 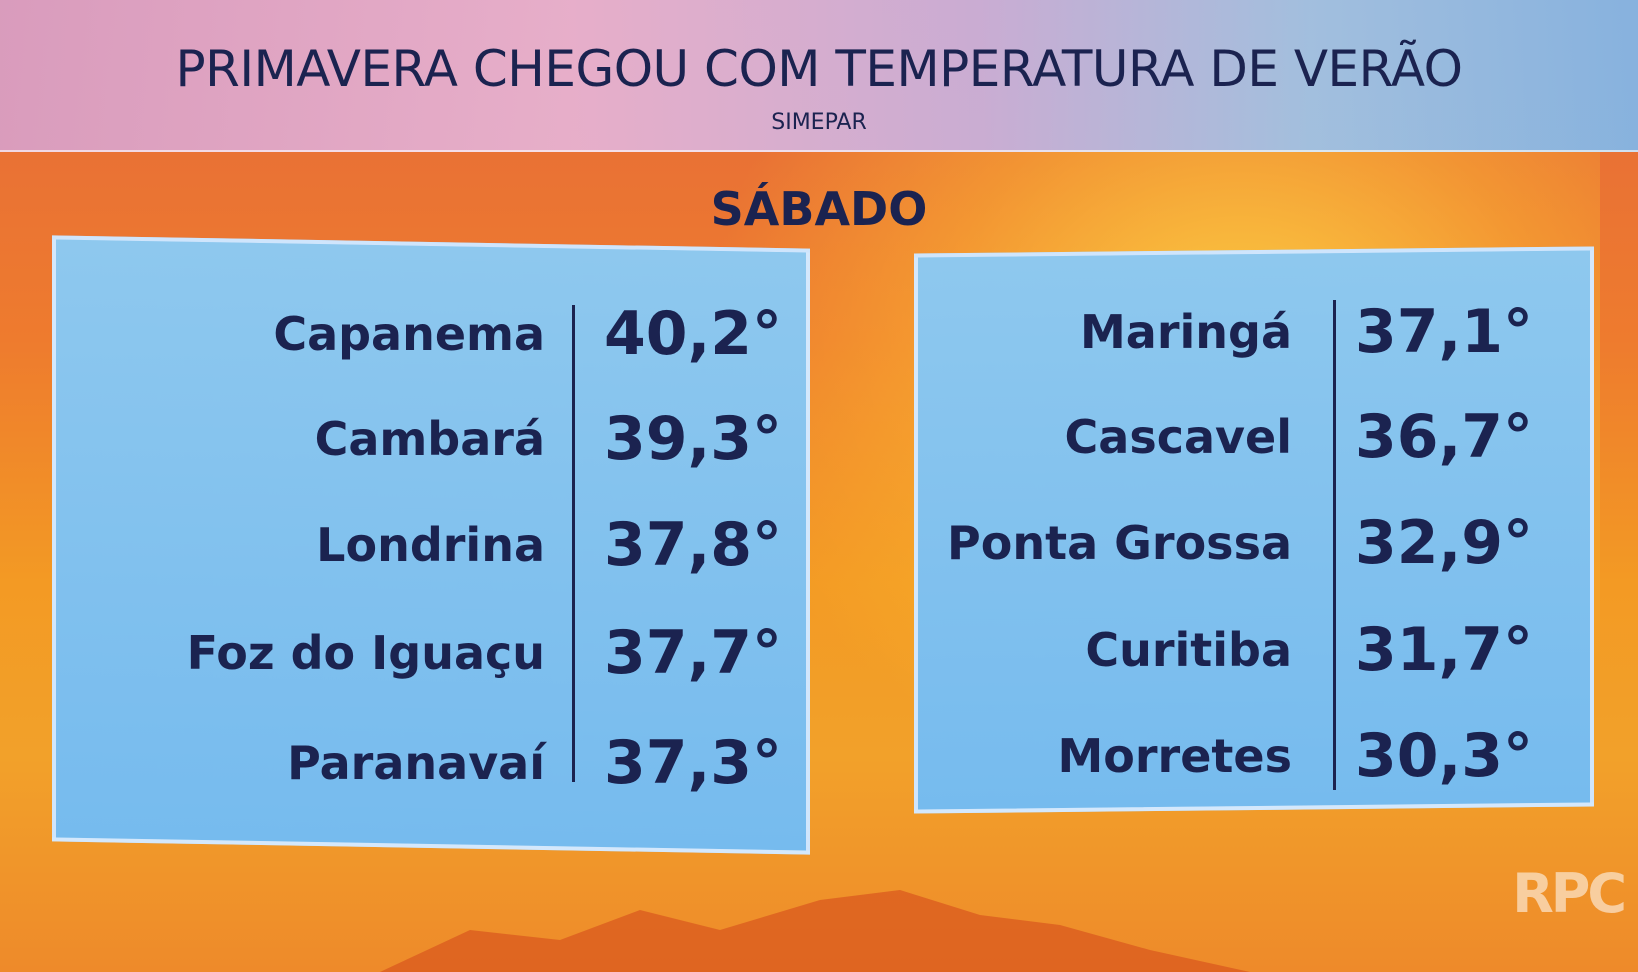 What do you see at coordinates (1174, 756) in the screenshot?
I see `city-name: Morretes` at bounding box center [1174, 756].